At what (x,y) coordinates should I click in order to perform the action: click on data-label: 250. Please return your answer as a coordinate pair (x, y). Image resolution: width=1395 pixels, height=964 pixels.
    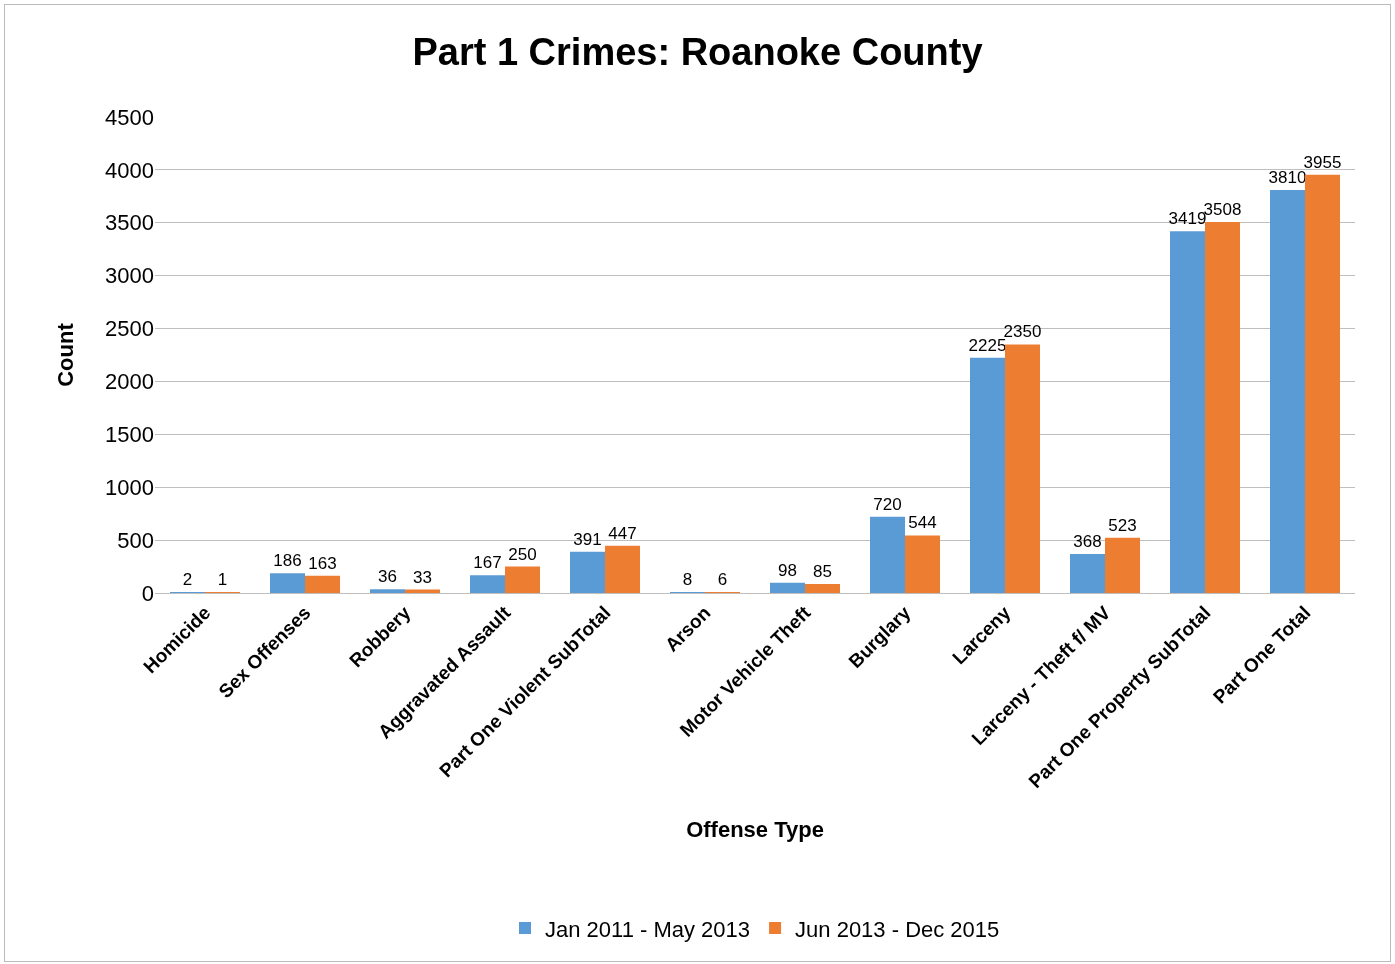
    Looking at the image, I should click on (522, 554).